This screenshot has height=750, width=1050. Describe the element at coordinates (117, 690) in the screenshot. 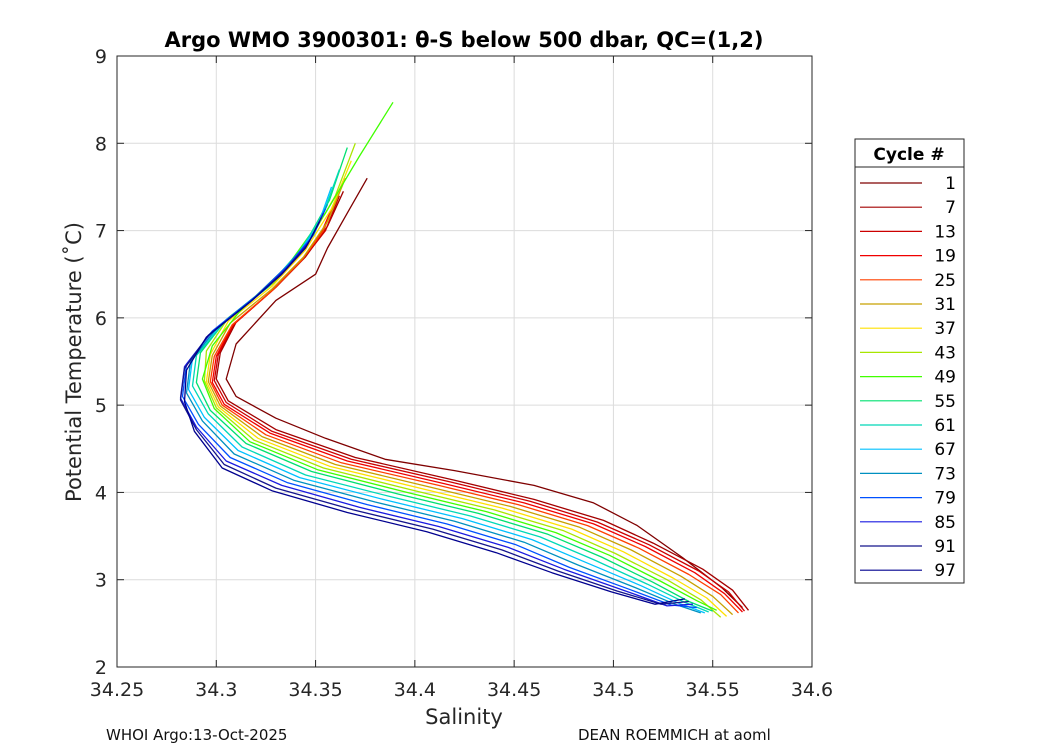

I see `x-tick-label: 34.25` at that location.